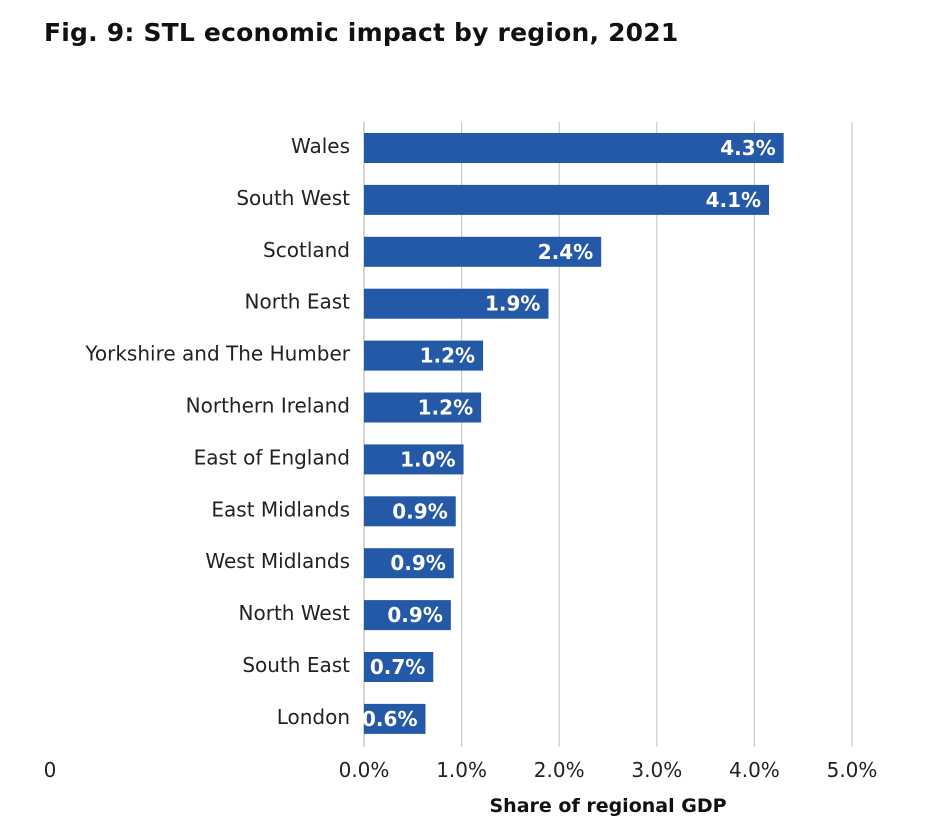 The height and width of the screenshot is (819, 930). I want to click on bar-value-label: 2.4%, so click(565, 252).